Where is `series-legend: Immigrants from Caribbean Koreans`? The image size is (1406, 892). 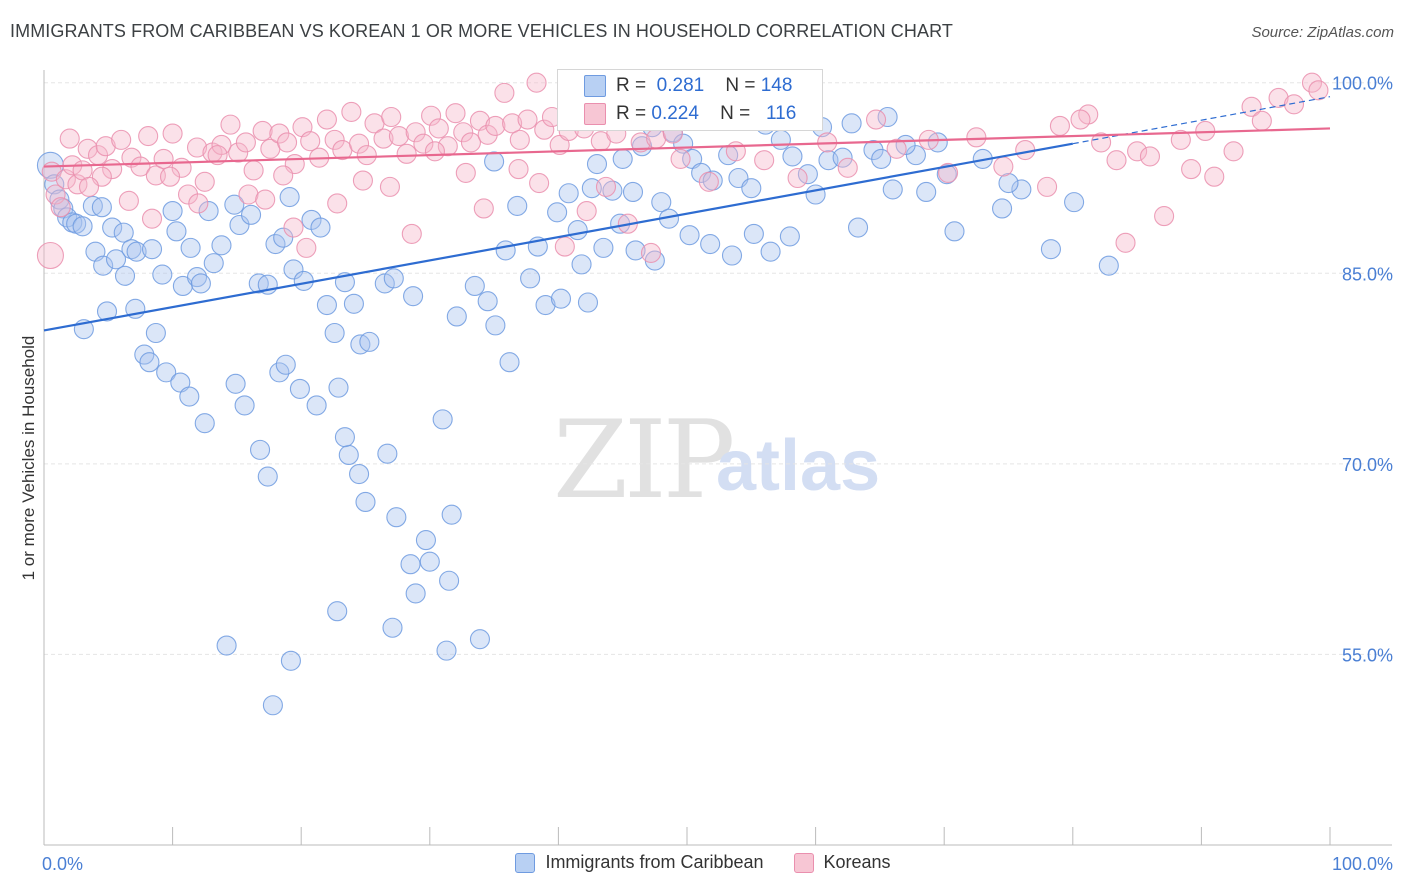 series-legend: Immigrants from Caribbean Koreans is located at coordinates (703, 862).